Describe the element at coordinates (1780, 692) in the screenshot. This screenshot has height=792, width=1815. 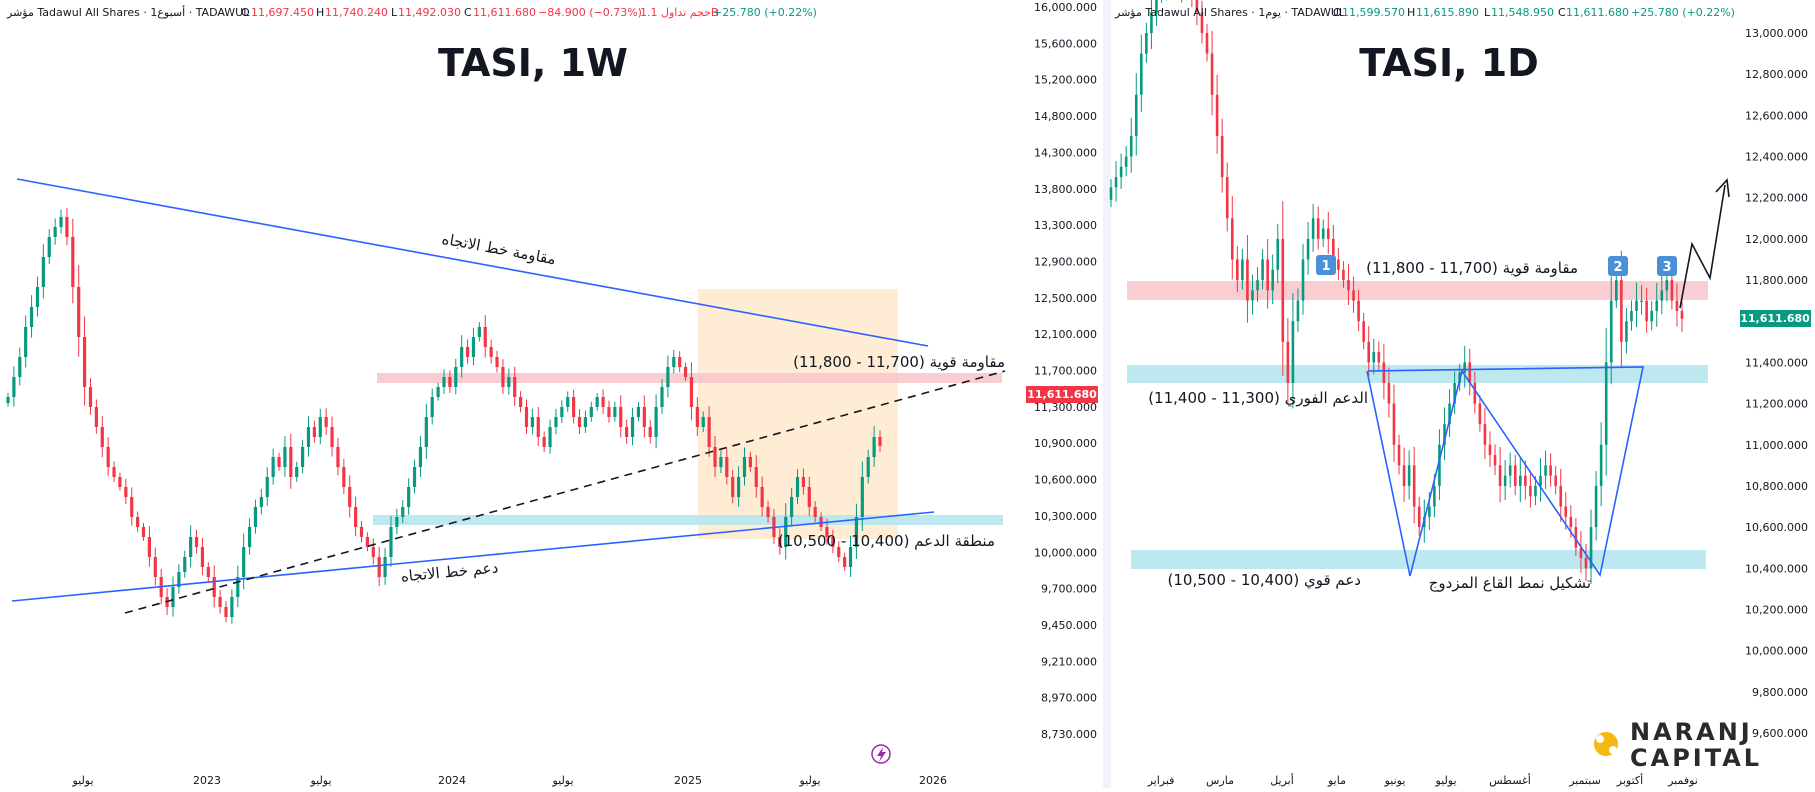
I see `daily-price-tick: 9,800.000` at that location.